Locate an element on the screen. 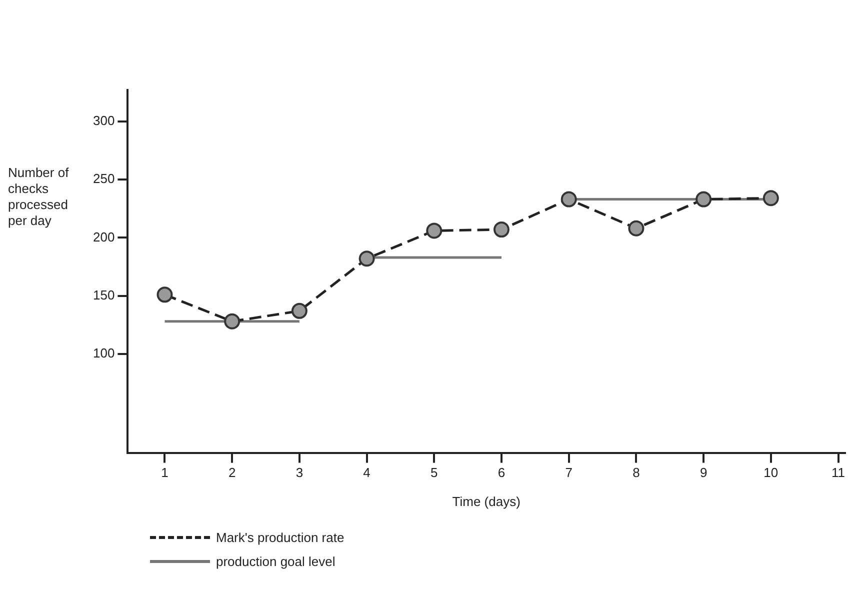 This screenshot has width=860, height=596. x-axis-title: Time (days) is located at coordinates (486, 501).